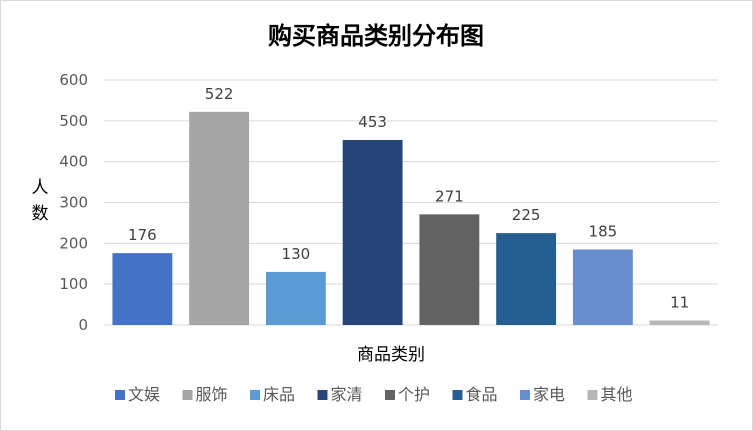 The width and height of the screenshot is (753, 431). What do you see at coordinates (549, 394) in the screenshot?
I see `legend-label: 家电` at bounding box center [549, 394].